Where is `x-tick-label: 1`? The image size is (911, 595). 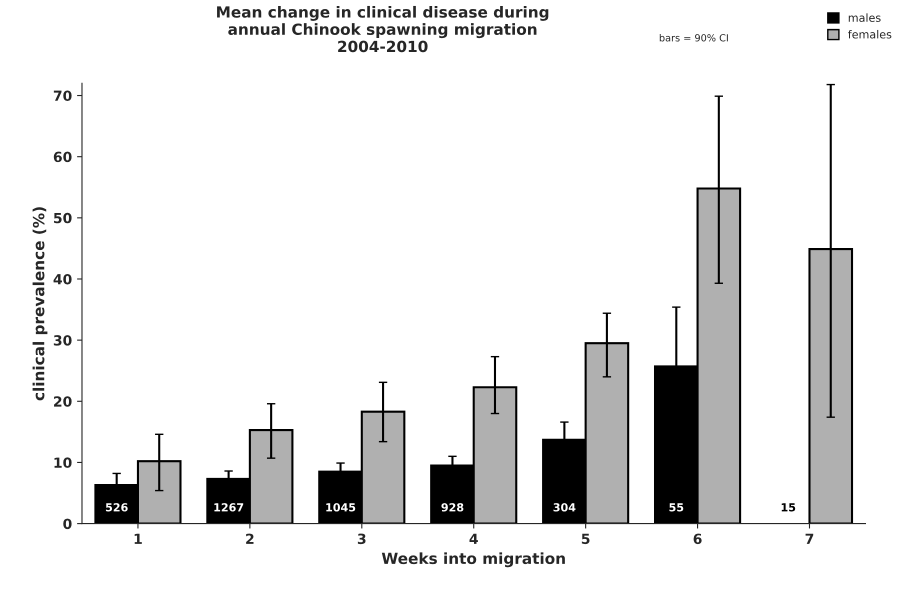
x-tick-label: 1 is located at coordinates (138, 539).